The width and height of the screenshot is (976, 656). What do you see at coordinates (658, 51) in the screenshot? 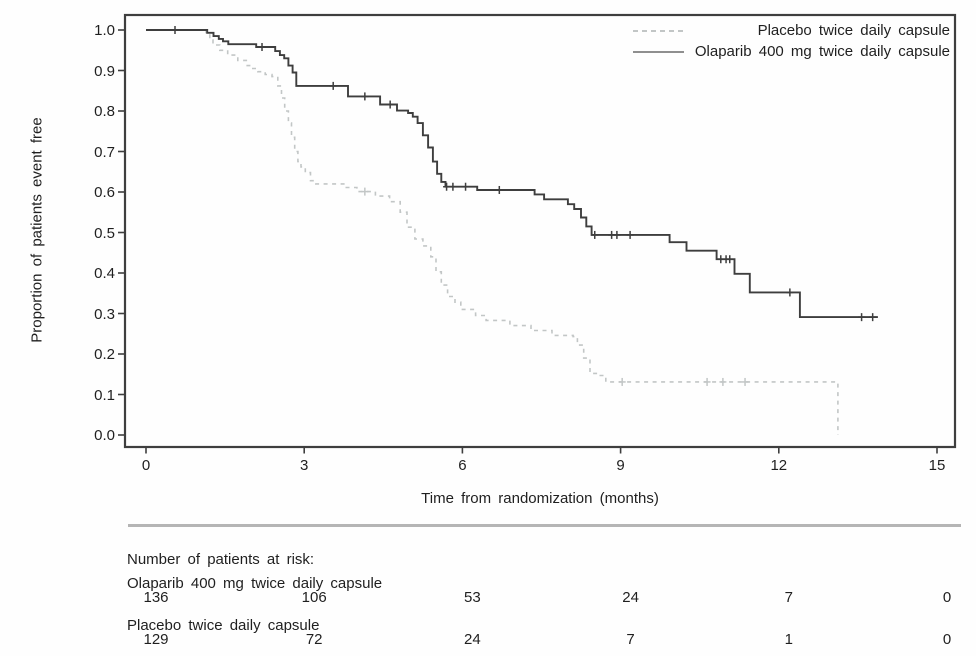
I see `olaparib-solid-line-sample` at bounding box center [658, 51].